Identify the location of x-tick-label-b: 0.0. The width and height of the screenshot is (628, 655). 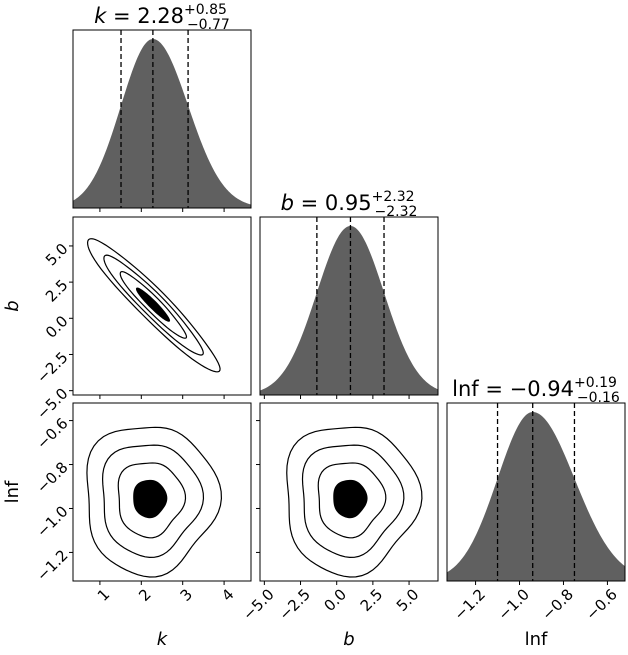
(336, 600).